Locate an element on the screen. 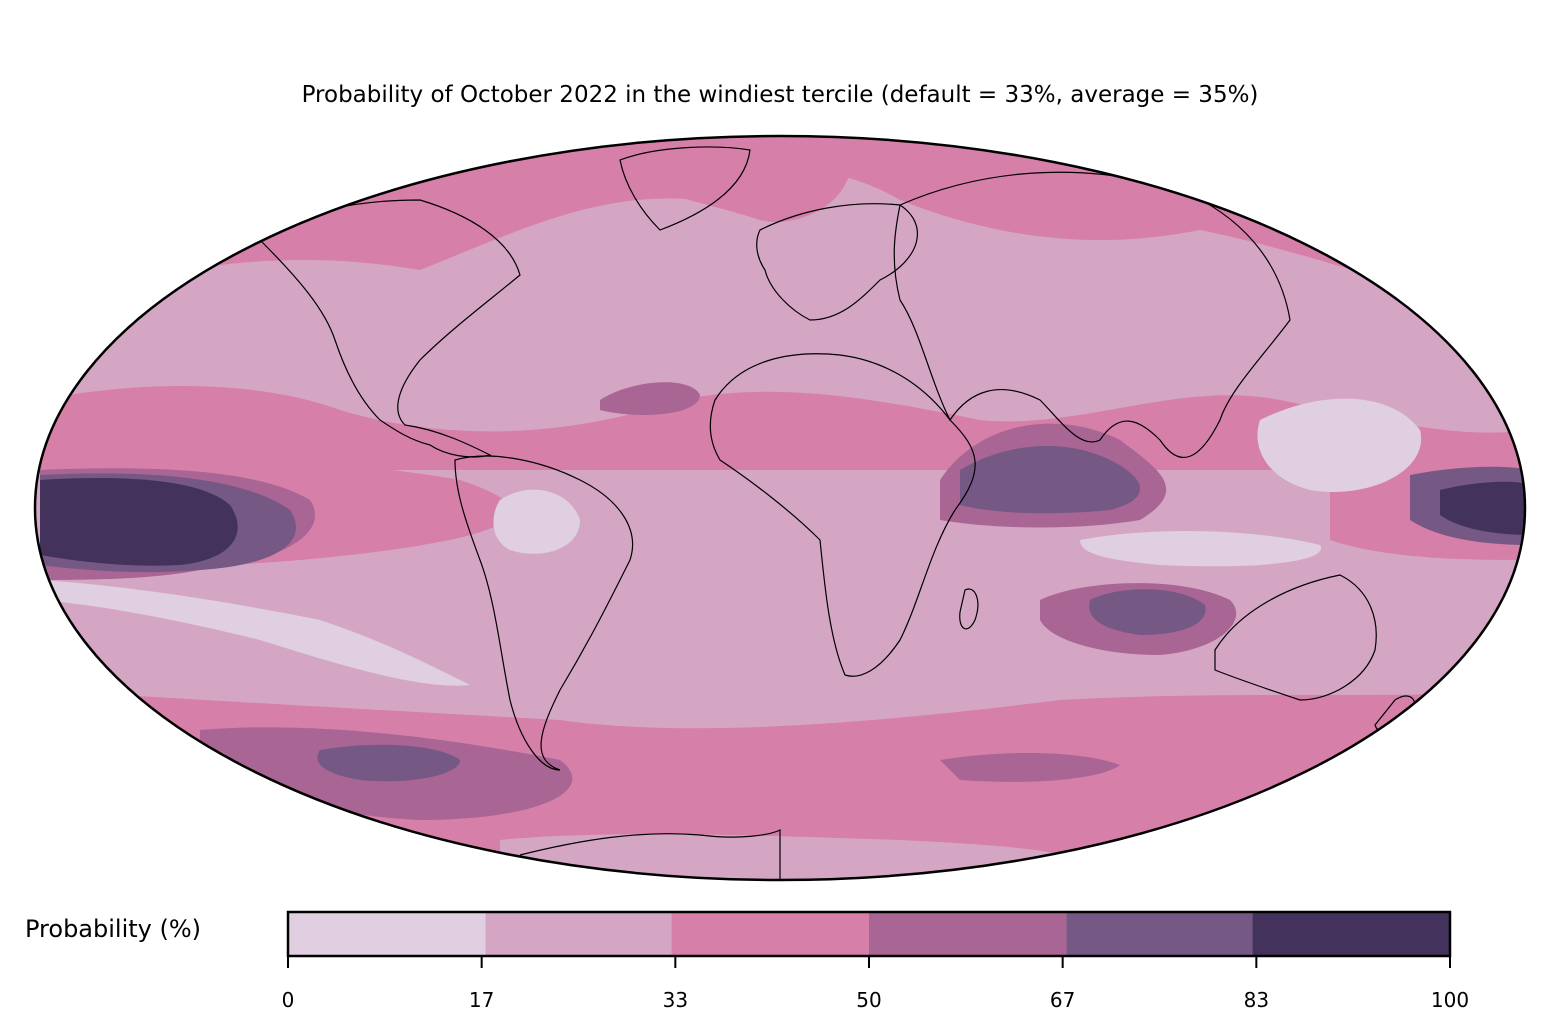 The width and height of the screenshot is (1560, 1031). contour-subtropic-north is located at coordinates (782, 428).